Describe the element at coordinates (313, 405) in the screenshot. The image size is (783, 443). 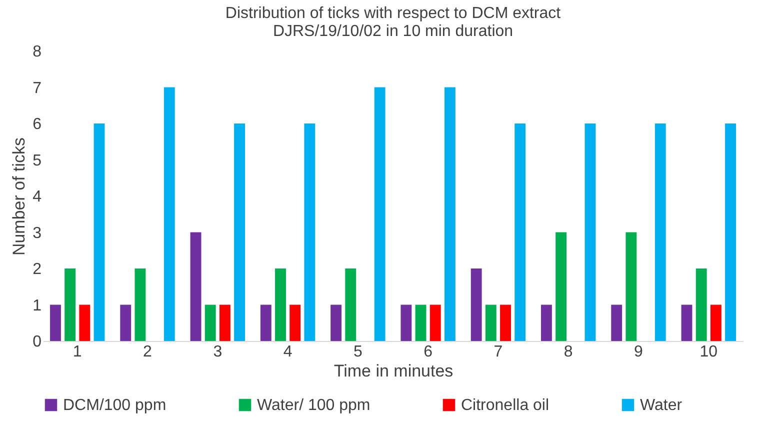
I see `legend-label: Water/ 100 ppm` at that location.